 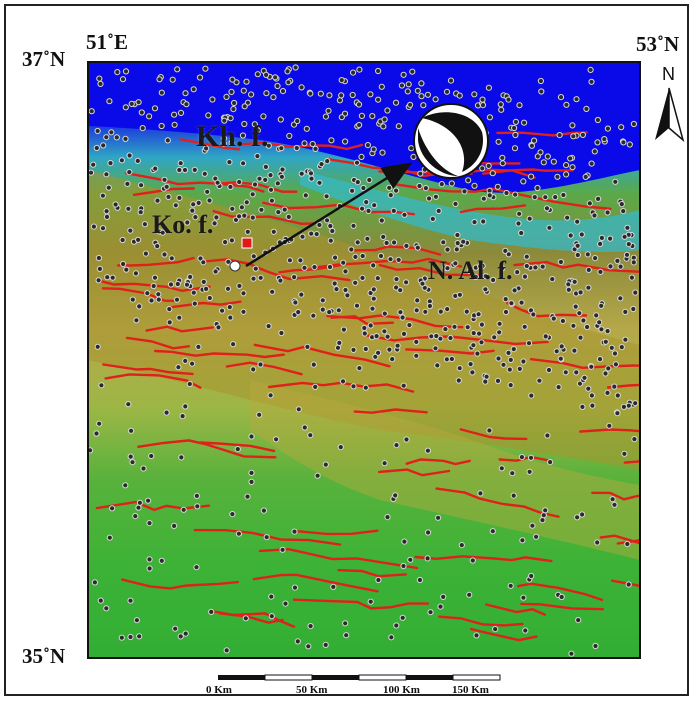 What do you see at coordinates (359, 677) in the screenshot?
I see `scale-bar` at bounding box center [359, 677].